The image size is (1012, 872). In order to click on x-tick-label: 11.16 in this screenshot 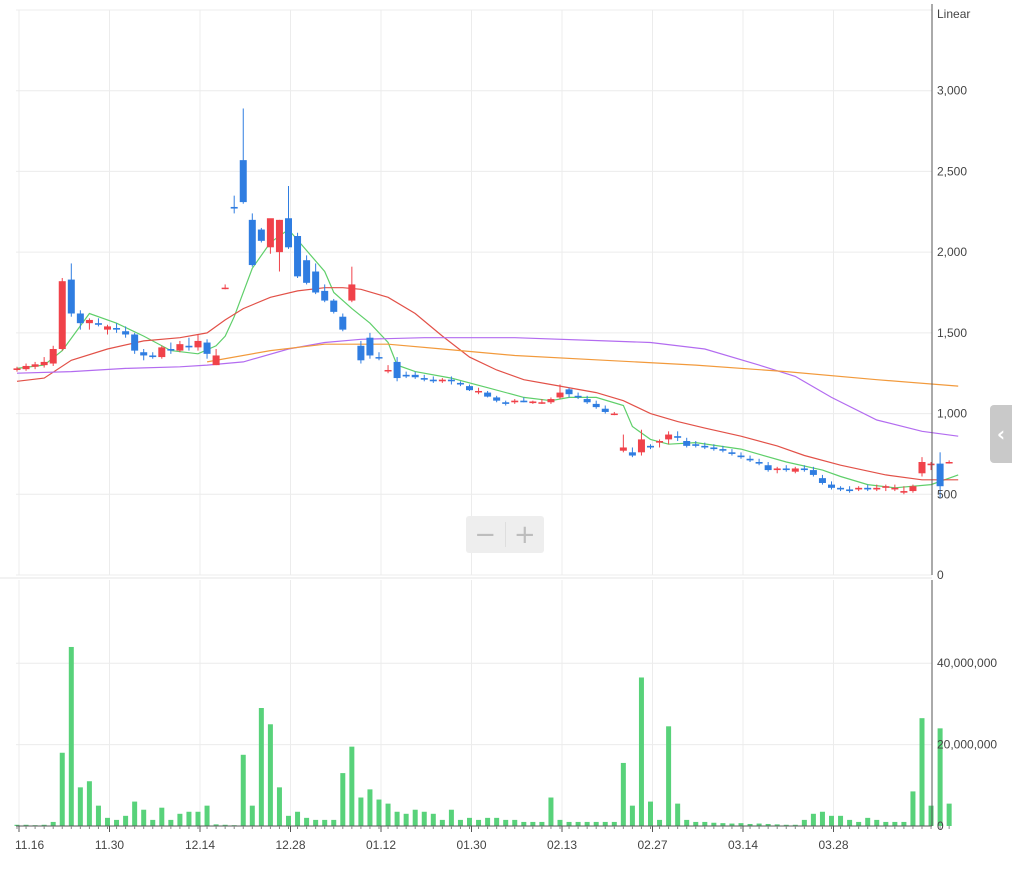, I will do `click(29, 845)`.